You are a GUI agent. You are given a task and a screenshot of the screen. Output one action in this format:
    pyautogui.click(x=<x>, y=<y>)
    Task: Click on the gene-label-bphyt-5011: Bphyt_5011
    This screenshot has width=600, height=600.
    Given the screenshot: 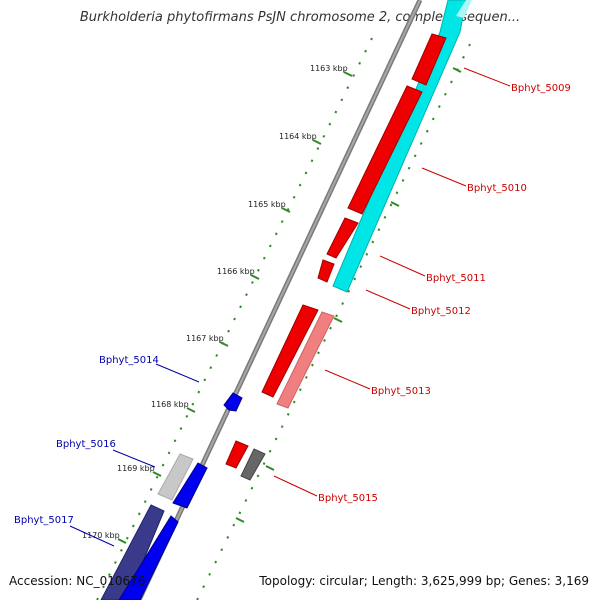 What is the action you would take?
    pyautogui.click(x=456, y=278)
    